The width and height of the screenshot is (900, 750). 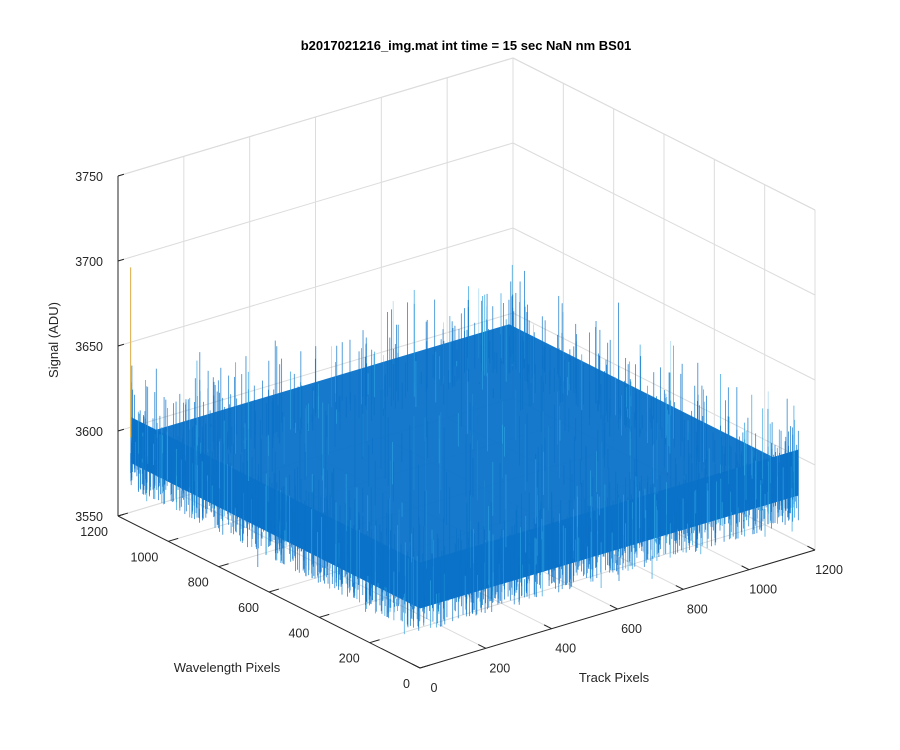 What do you see at coordinates (697, 609) in the screenshot?
I see `x-tick-label: 800` at bounding box center [697, 609].